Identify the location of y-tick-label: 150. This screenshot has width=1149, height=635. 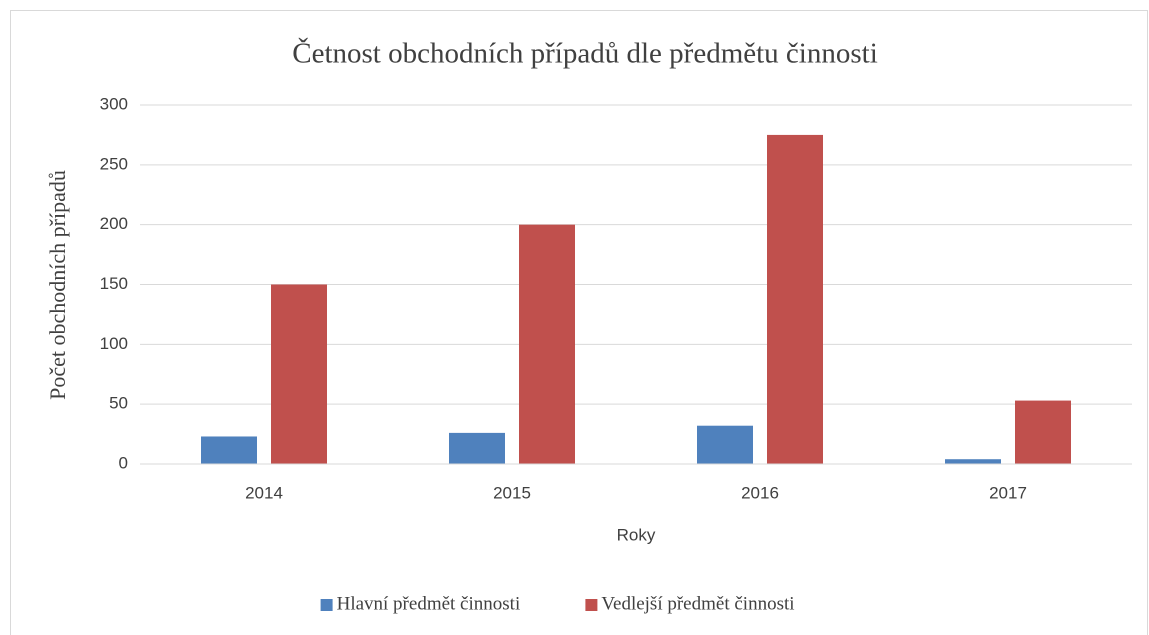
(114, 283).